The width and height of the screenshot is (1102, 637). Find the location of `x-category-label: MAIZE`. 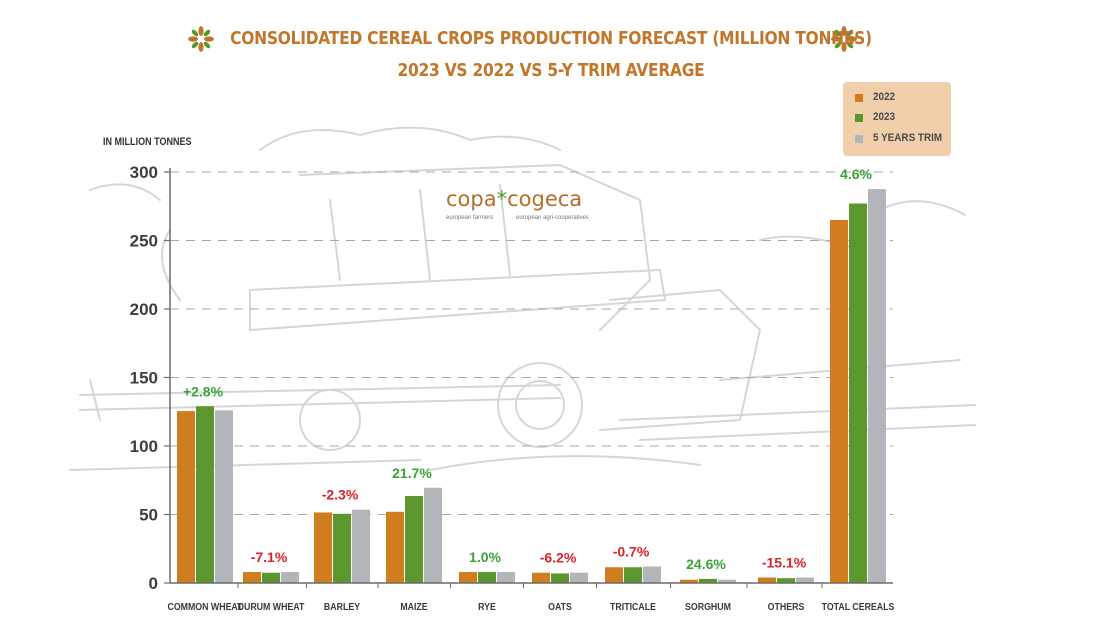

x-category-label: MAIZE is located at coordinates (413, 606).